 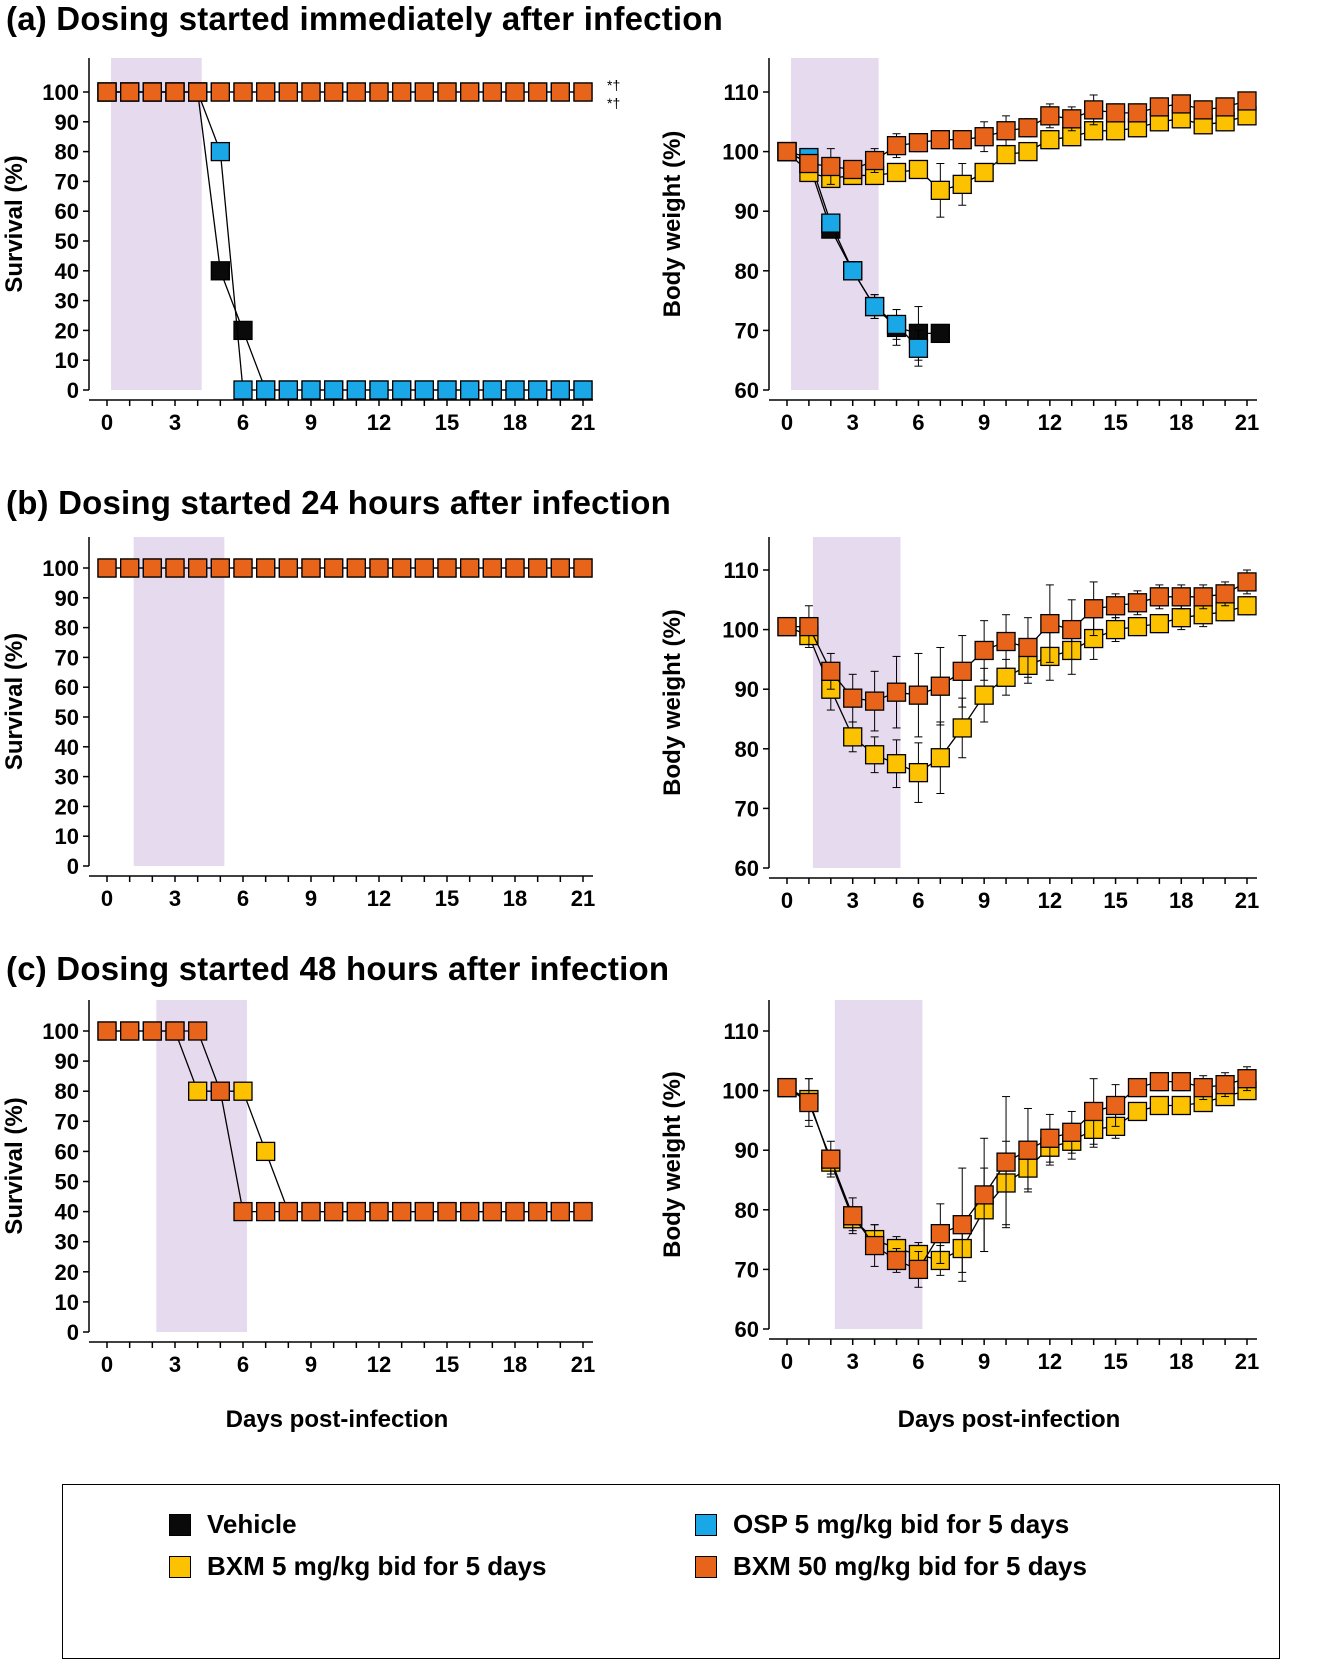 What do you see at coordinates (107, 898) in the screenshot?
I see `x-tick-label: 0` at bounding box center [107, 898].